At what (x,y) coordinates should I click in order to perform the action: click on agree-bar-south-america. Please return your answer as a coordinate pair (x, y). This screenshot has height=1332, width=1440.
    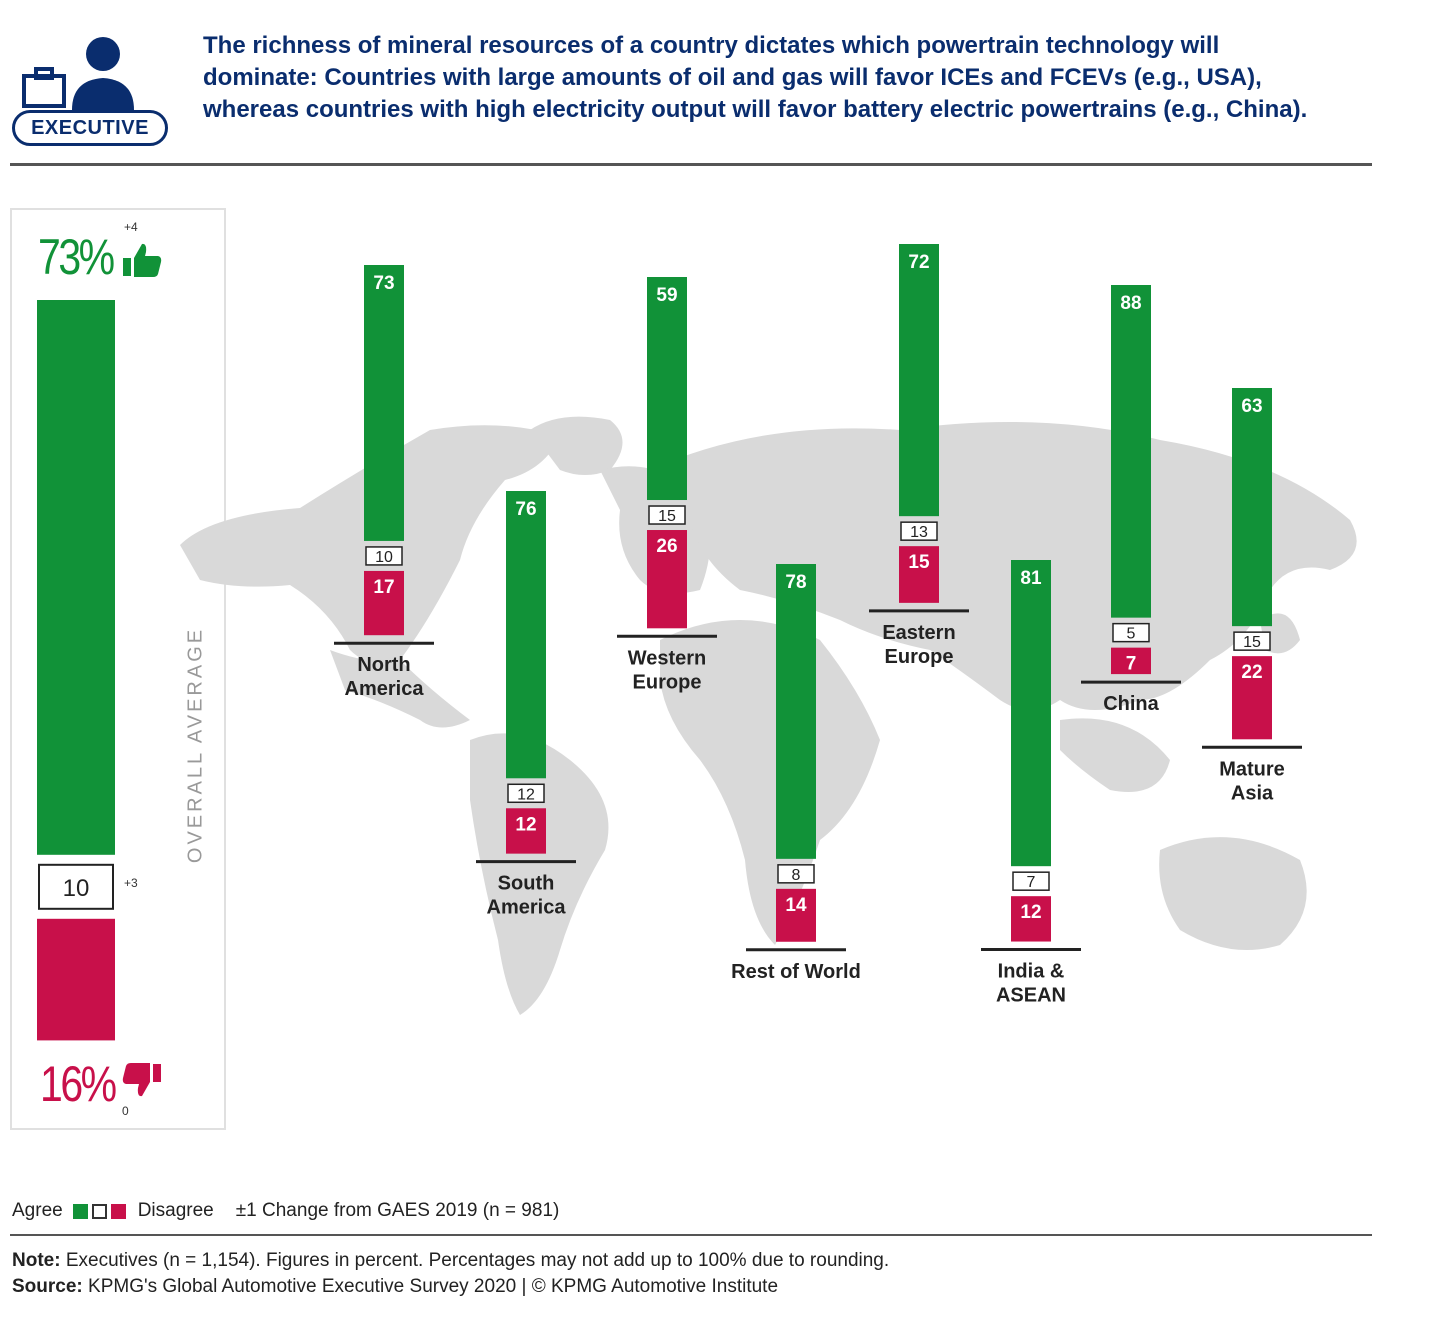
    Looking at the image, I should click on (526, 635).